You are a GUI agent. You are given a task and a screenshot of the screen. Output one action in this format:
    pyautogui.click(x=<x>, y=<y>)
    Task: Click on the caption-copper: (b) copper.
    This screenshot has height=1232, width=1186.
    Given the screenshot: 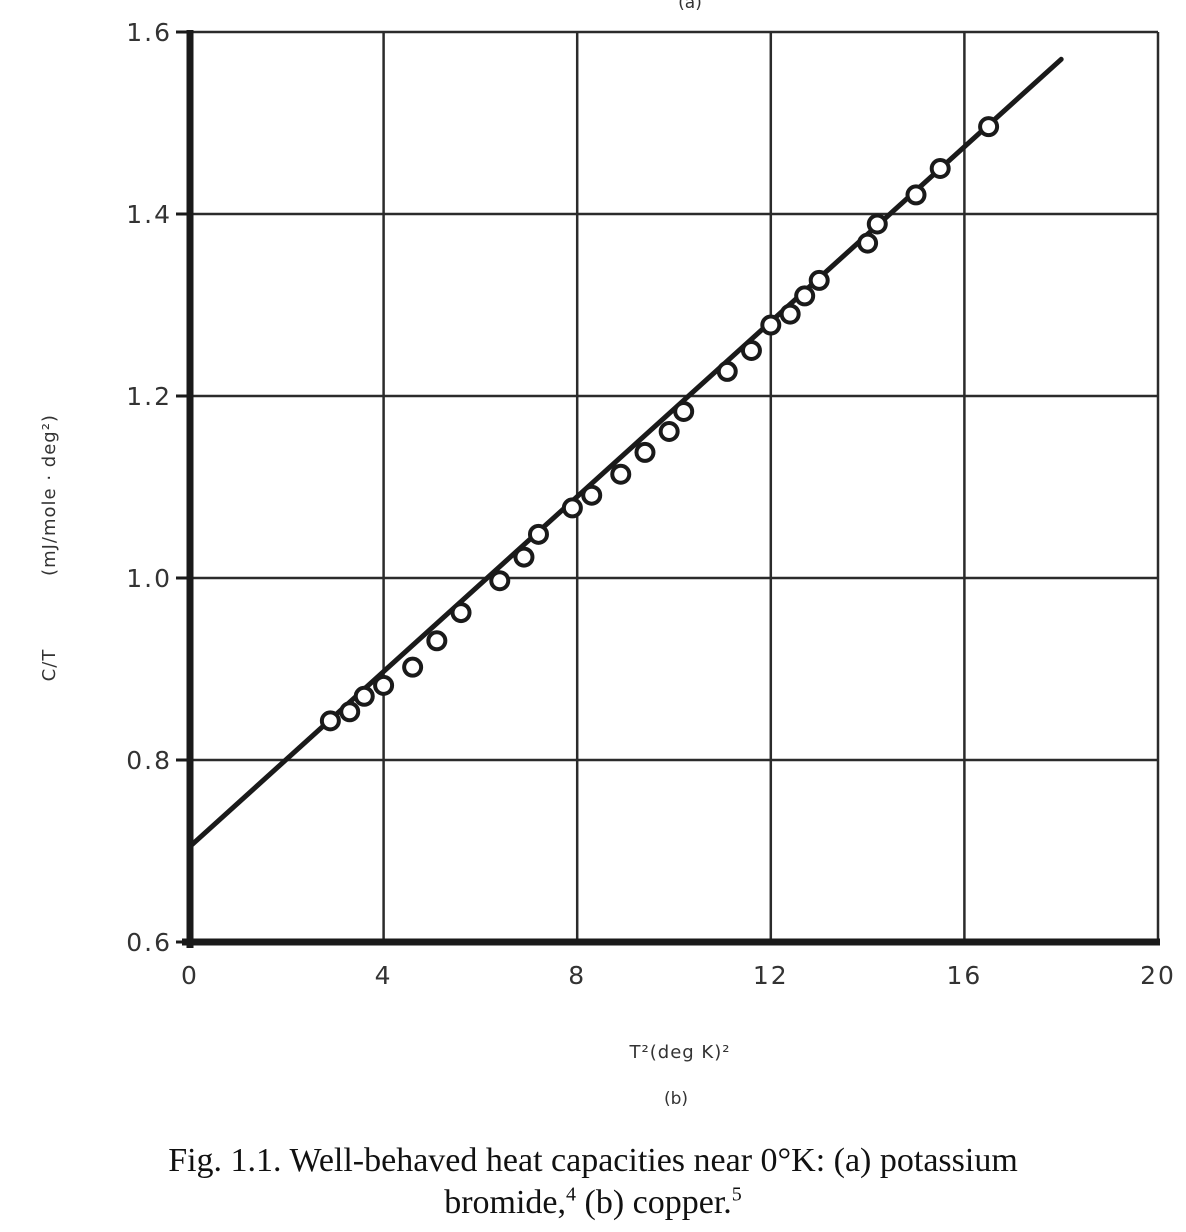 What is the action you would take?
    pyautogui.click(x=654, y=1202)
    